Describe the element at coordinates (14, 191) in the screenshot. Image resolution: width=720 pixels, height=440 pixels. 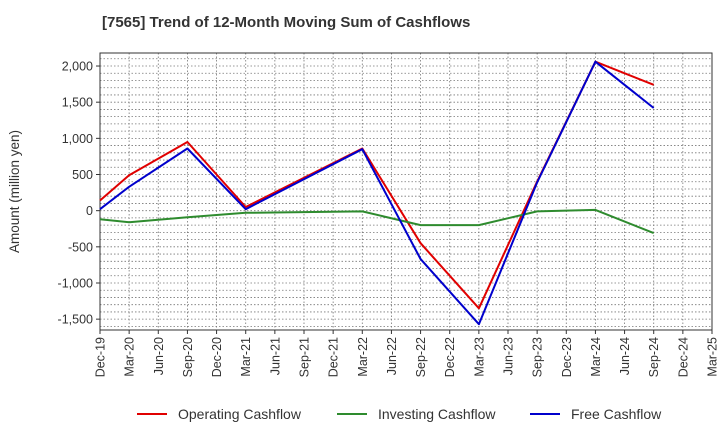
I see `y-axis-label: Amount (million yen)` at that location.